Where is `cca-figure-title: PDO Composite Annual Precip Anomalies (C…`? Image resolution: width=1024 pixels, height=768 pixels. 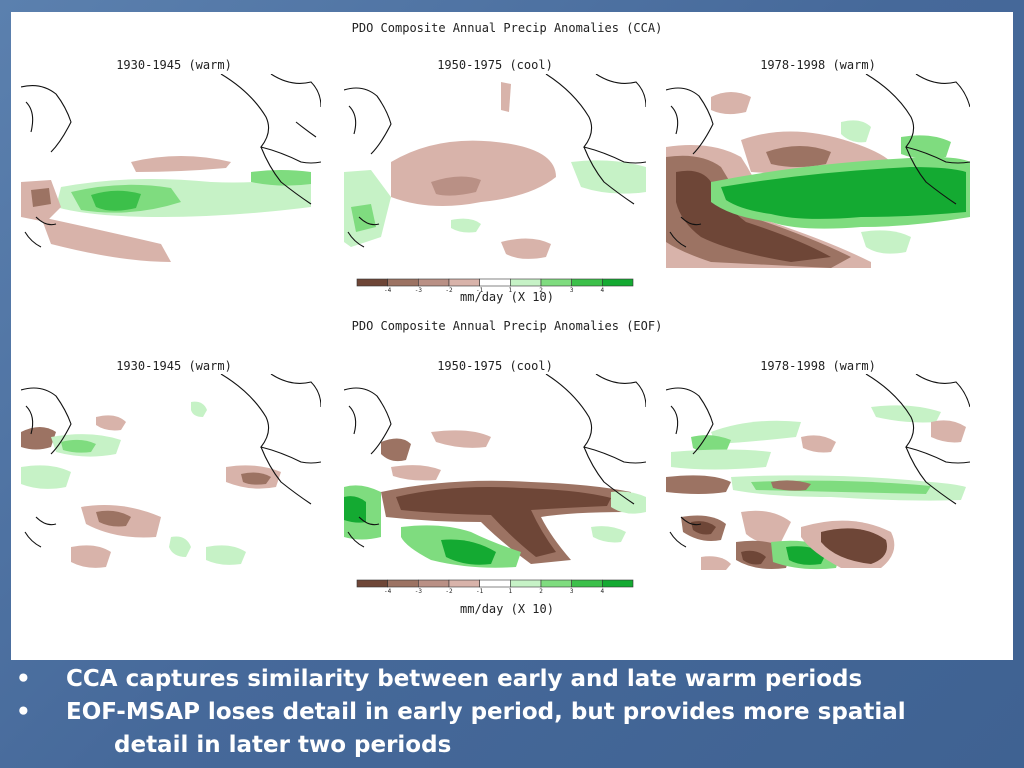
cca-figure-title: PDO Composite Annual Precip Anomalies (C… is located at coordinates (507, 28).